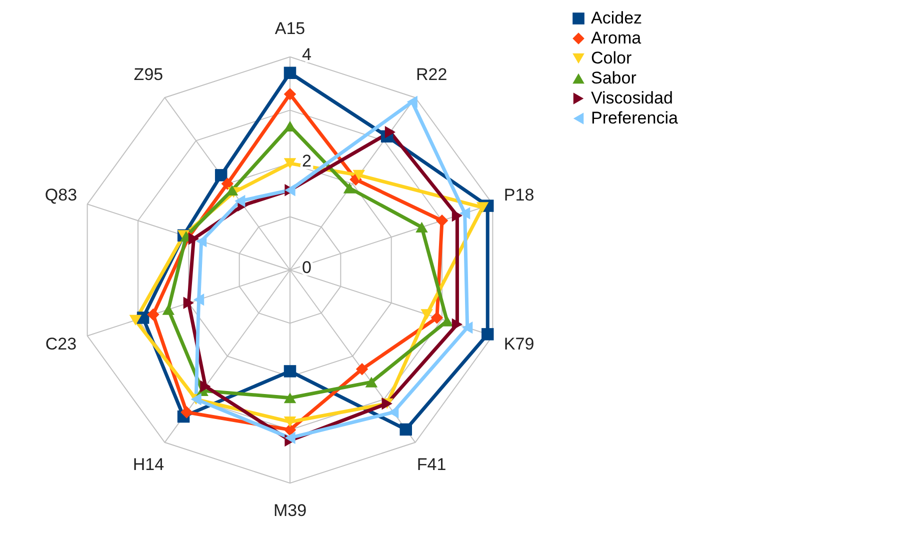 Image resolution: width=914 pixels, height=558 pixels. What do you see at coordinates (148, 464) in the screenshot?
I see `spoke-label: H14` at bounding box center [148, 464].